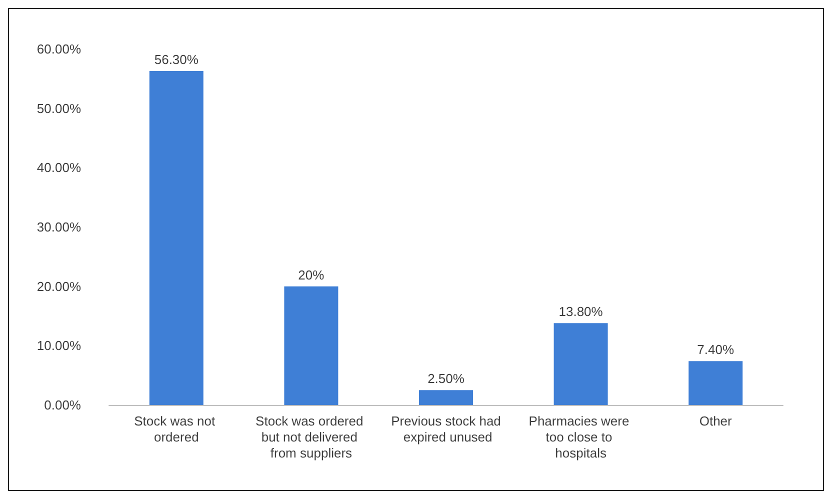  Describe the element at coordinates (59, 49) in the screenshot. I see `y-tick-label: 60.00%` at that location.